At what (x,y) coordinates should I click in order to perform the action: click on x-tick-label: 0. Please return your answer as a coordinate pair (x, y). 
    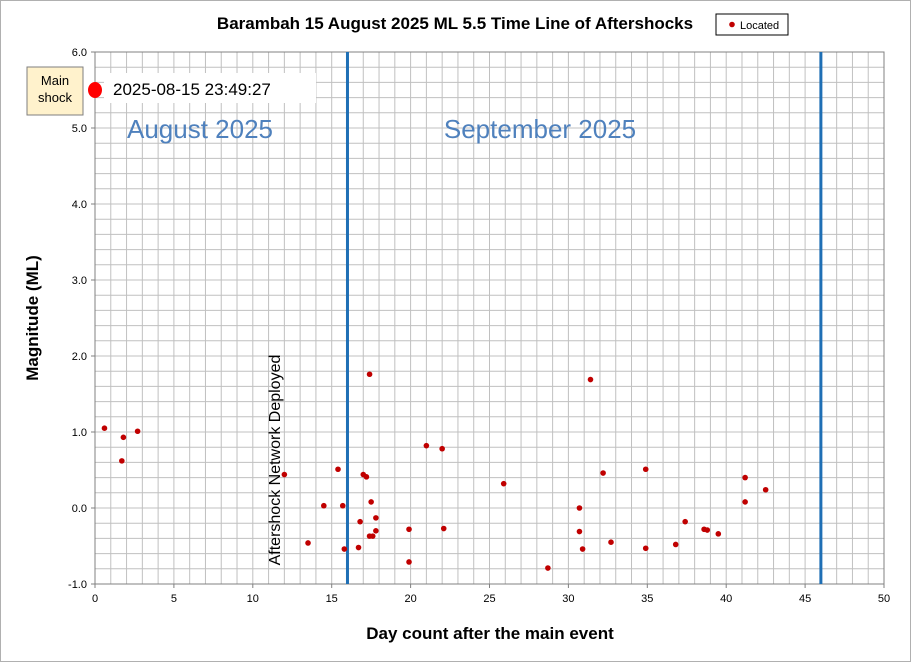
    Looking at the image, I should click on (95, 599).